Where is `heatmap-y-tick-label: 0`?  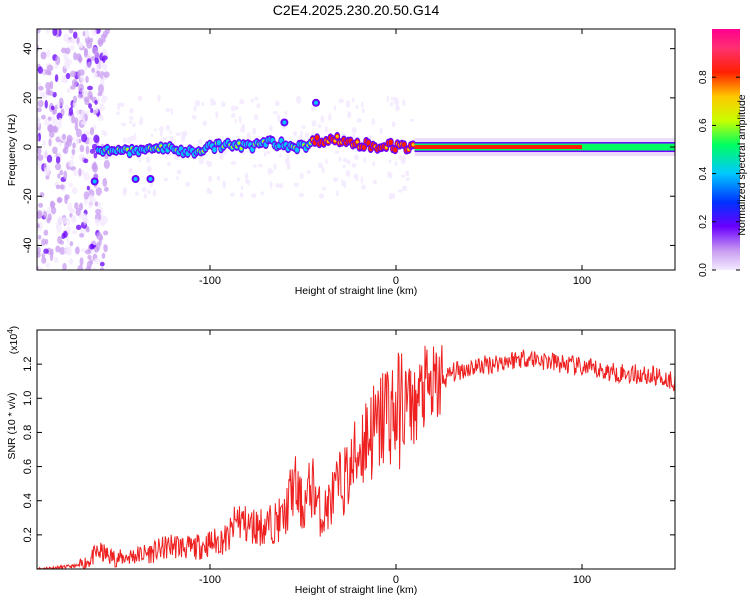 heatmap-y-tick-label: 0 is located at coordinates (28, 147).